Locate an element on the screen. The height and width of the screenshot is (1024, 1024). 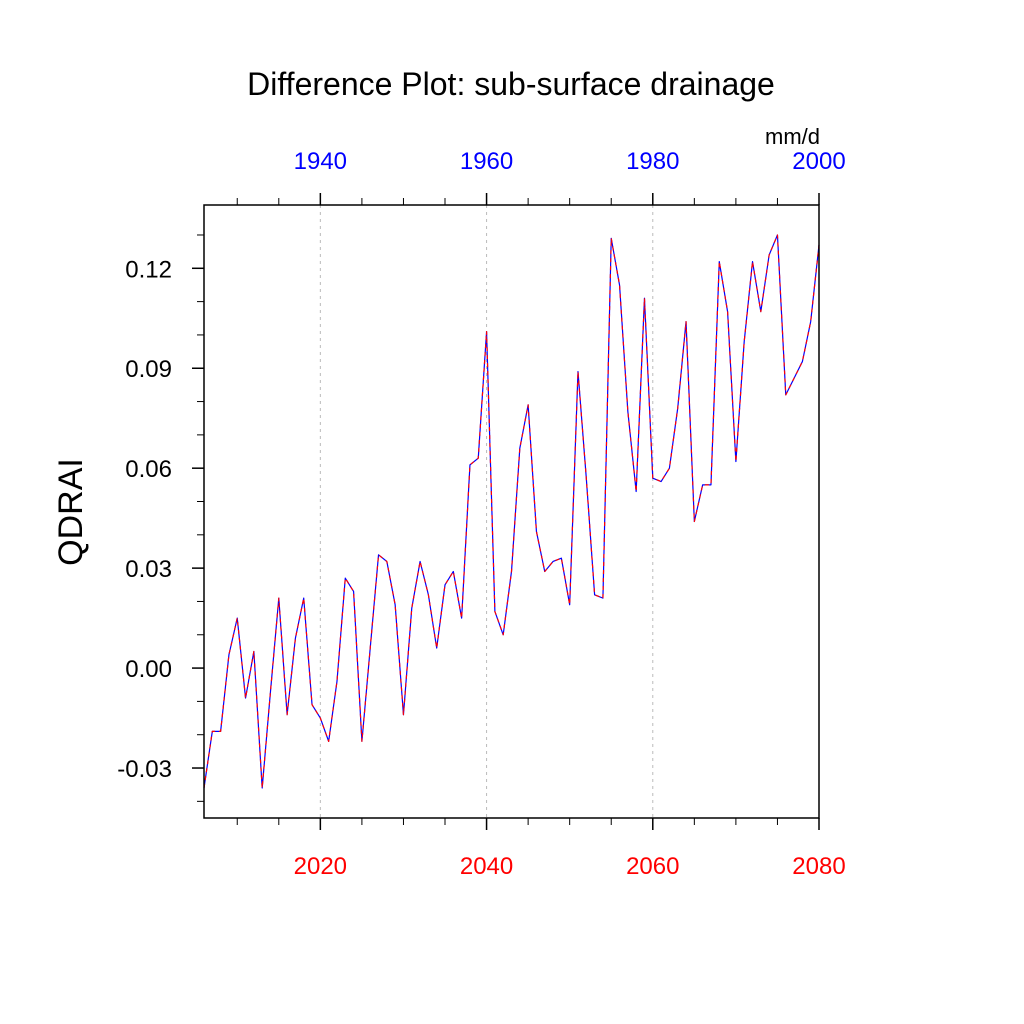
units-label: mm/d is located at coordinates (792, 136).